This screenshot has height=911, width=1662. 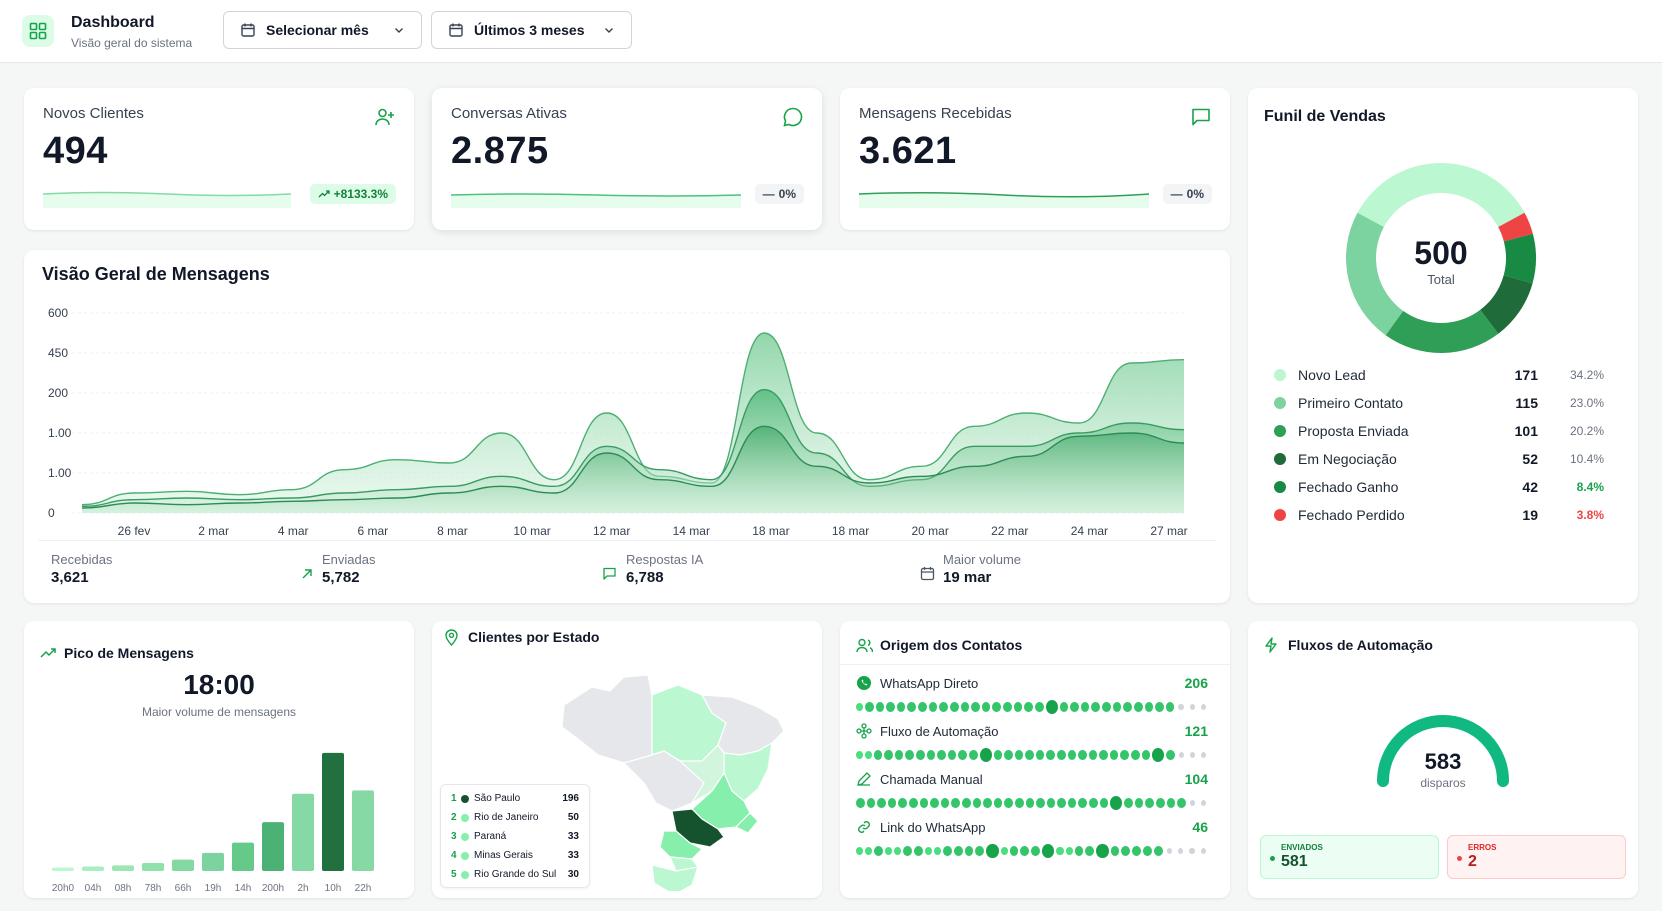 I want to click on state-rank: 3, so click(x=454, y=836).